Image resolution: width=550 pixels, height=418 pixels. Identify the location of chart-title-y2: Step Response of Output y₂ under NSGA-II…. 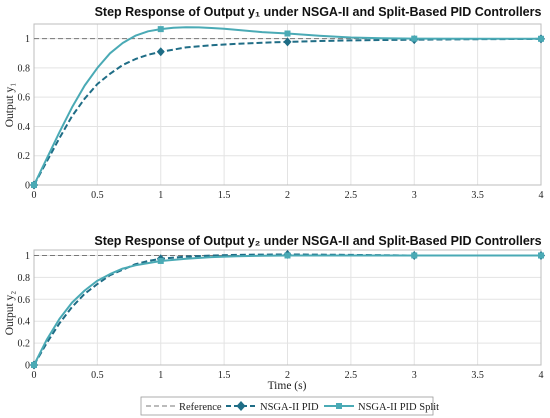
(317, 241).